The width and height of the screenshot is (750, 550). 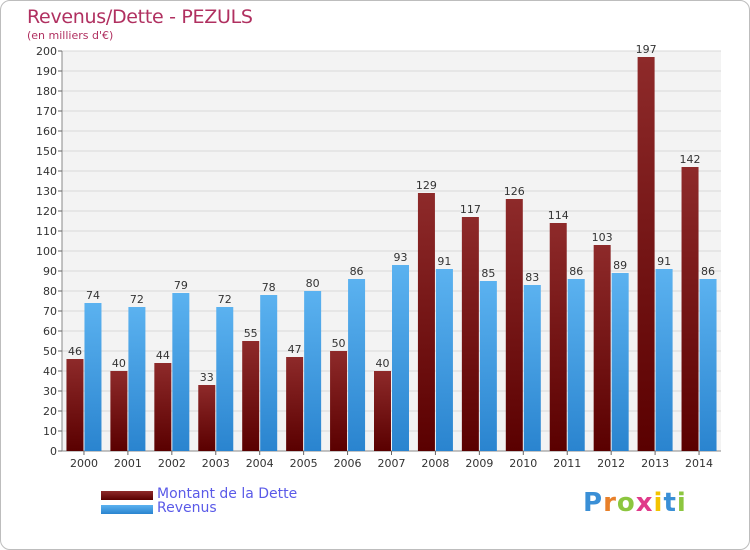 What do you see at coordinates (227, 494) in the screenshot?
I see `legend-label-debt: Montant de la Dette` at bounding box center [227, 494].